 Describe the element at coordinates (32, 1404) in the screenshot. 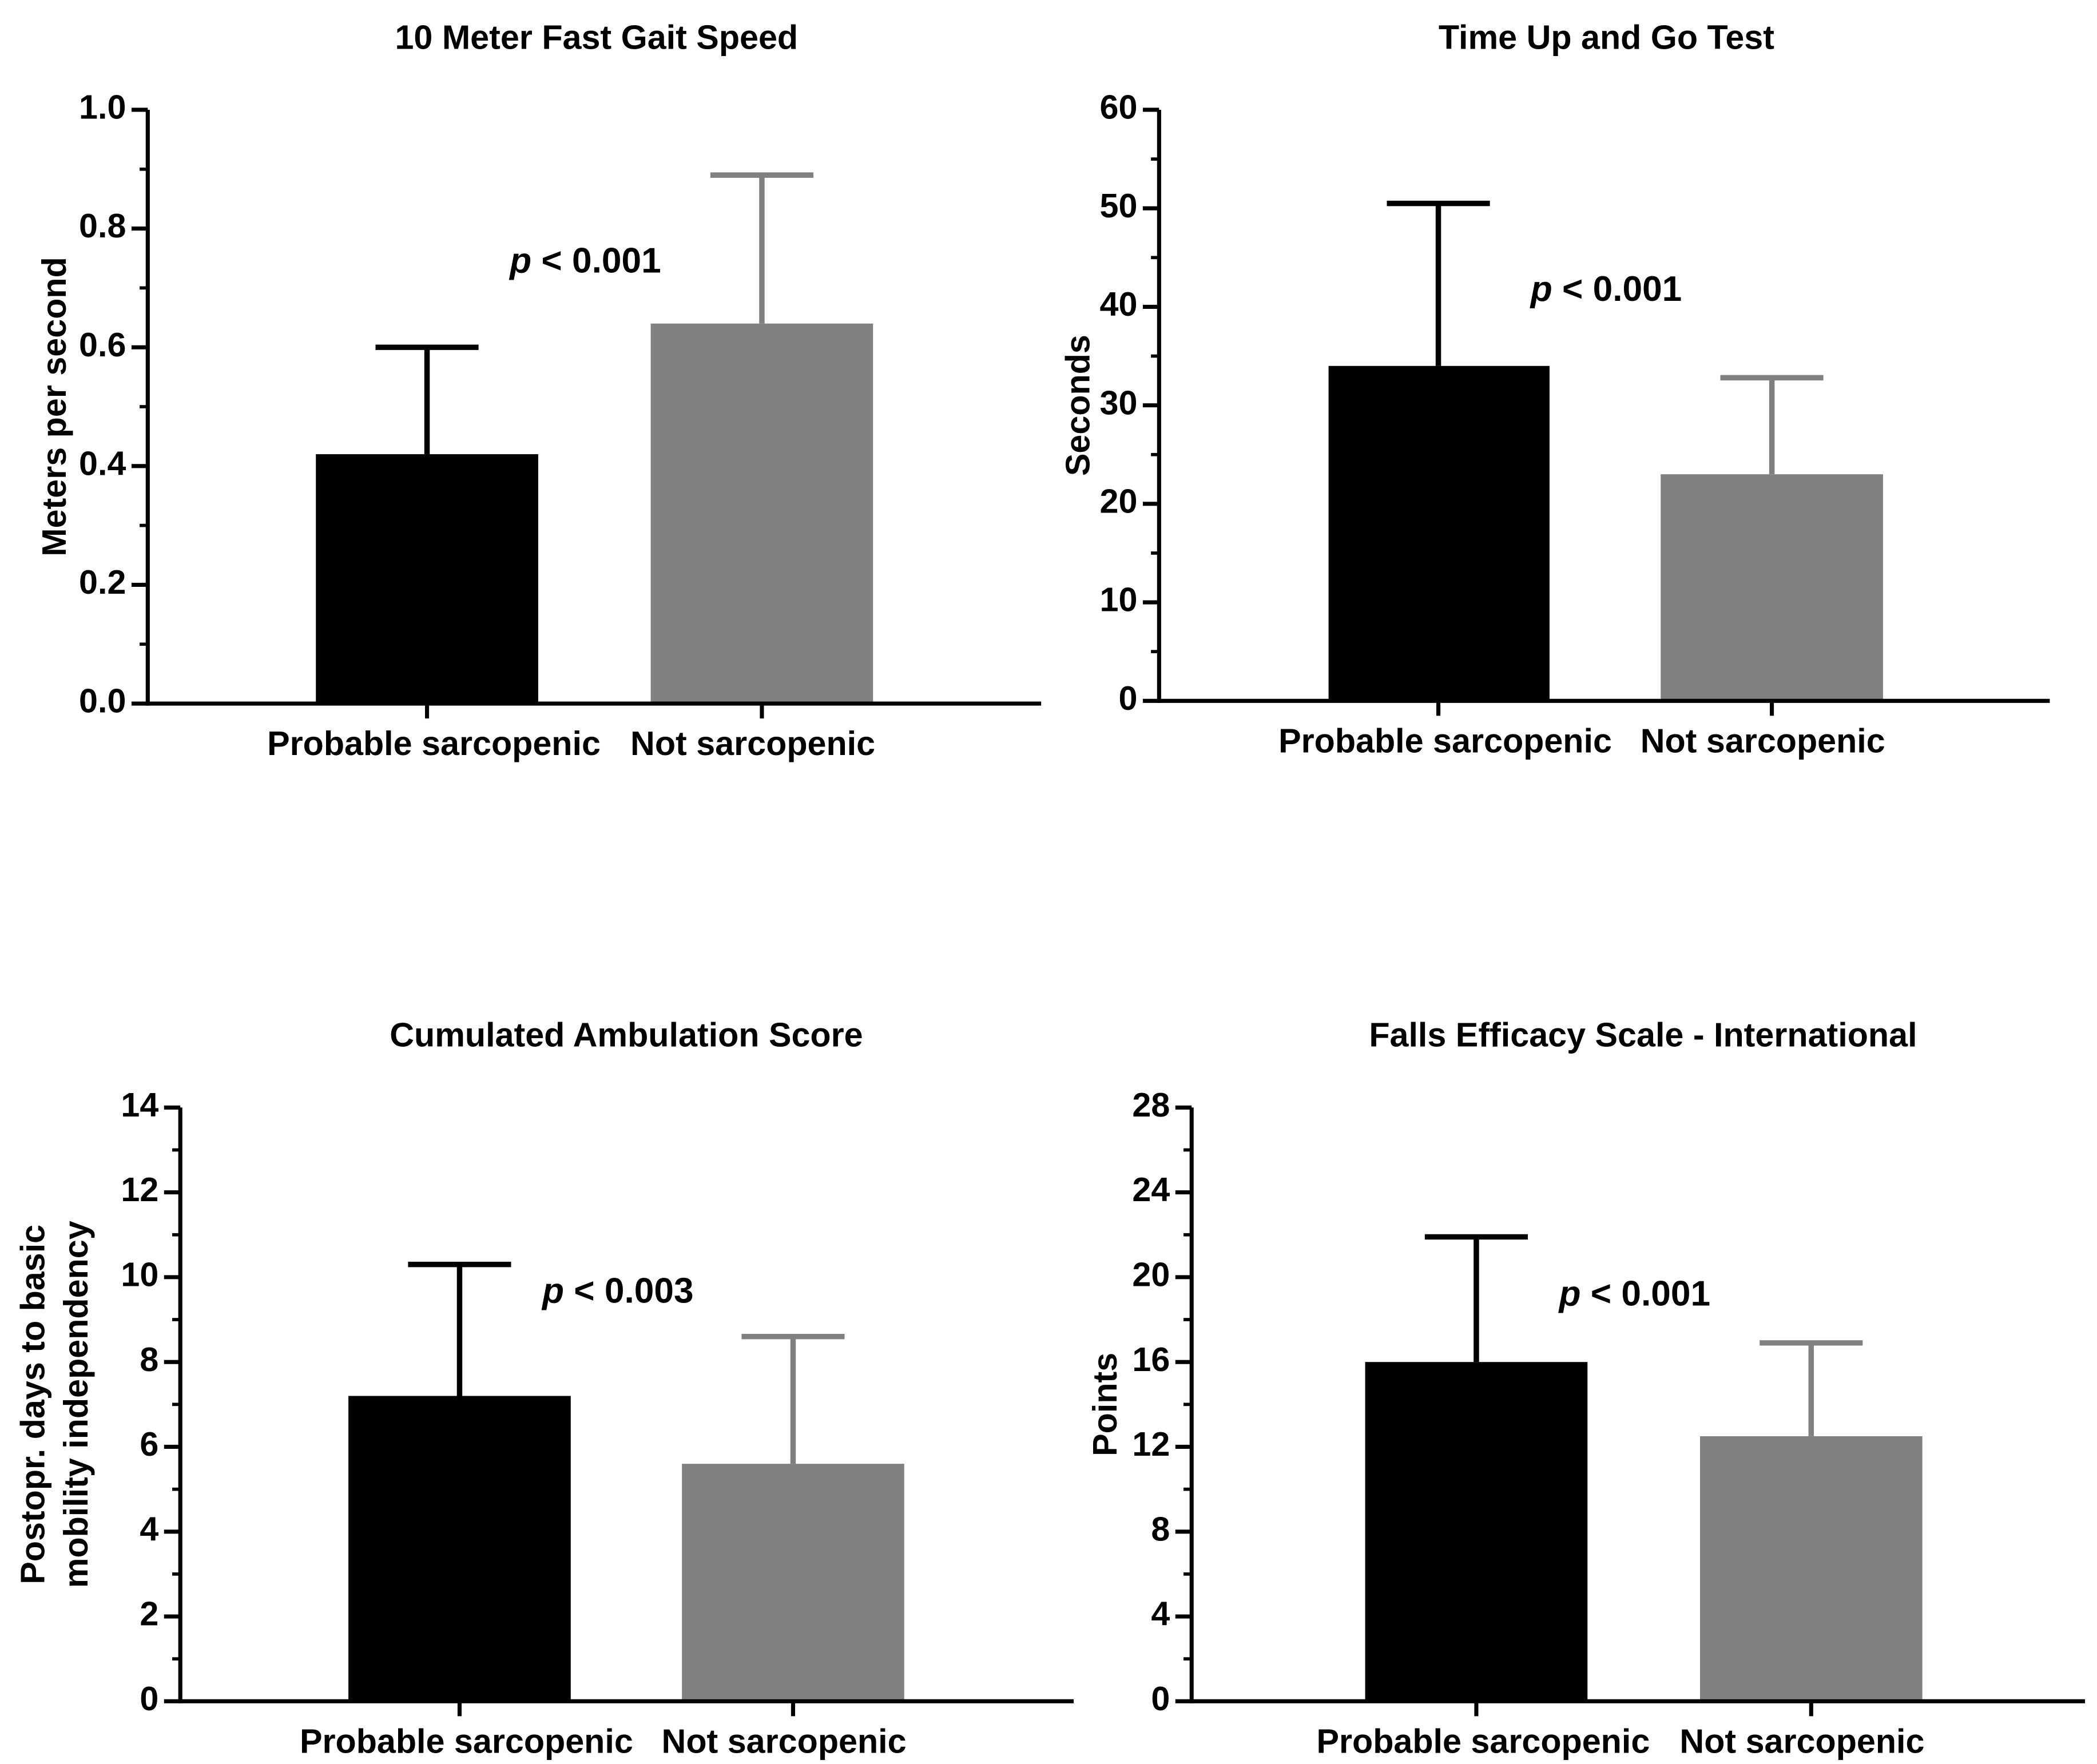

I see `y-axis-label: Postopr. days to basic` at that location.